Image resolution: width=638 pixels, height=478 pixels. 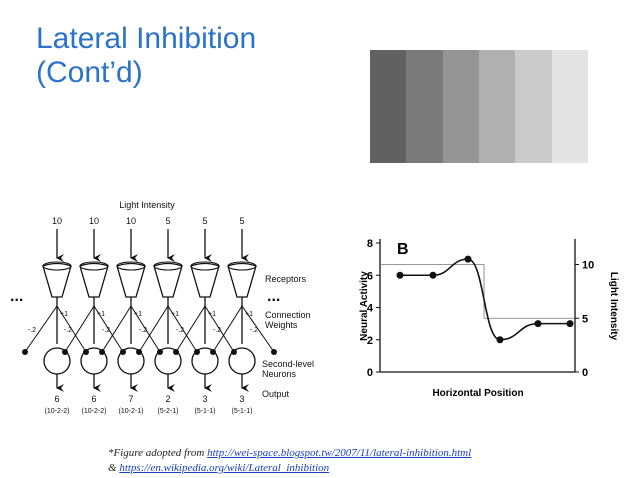 I want to click on y-right-tick-label: 10, so click(x=588, y=266).